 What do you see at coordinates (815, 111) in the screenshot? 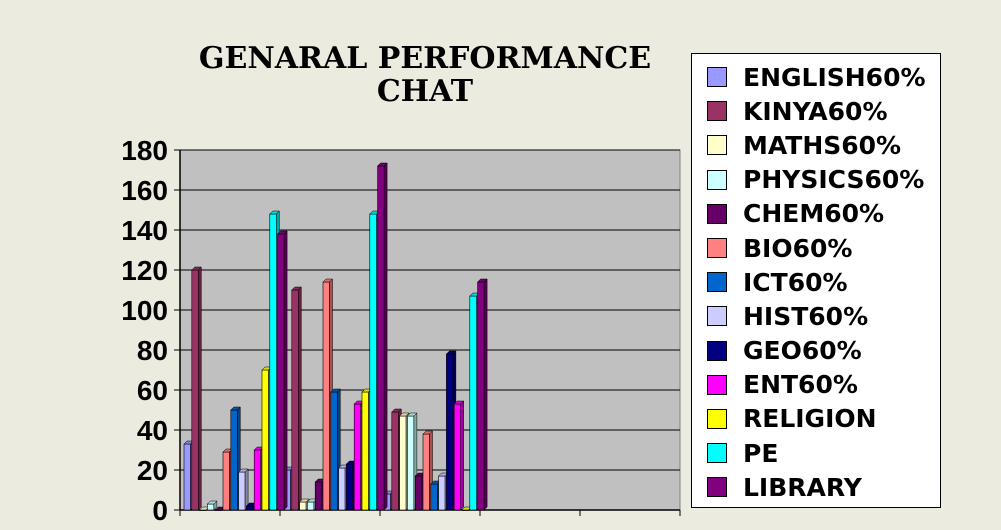
I see `legend-label: KINYA60%` at bounding box center [815, 111].